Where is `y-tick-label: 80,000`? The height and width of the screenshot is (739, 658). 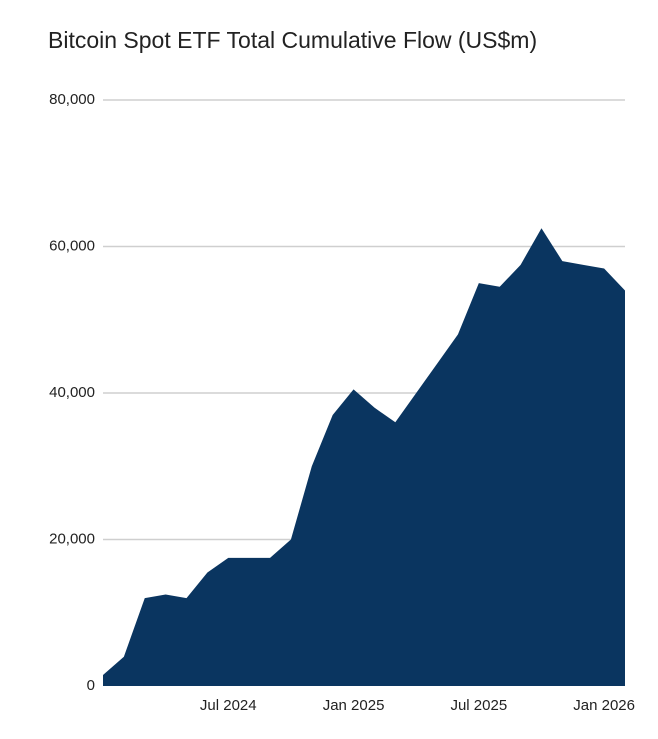 y-tick-label: 80,000 is located at coordinates (72, 99).